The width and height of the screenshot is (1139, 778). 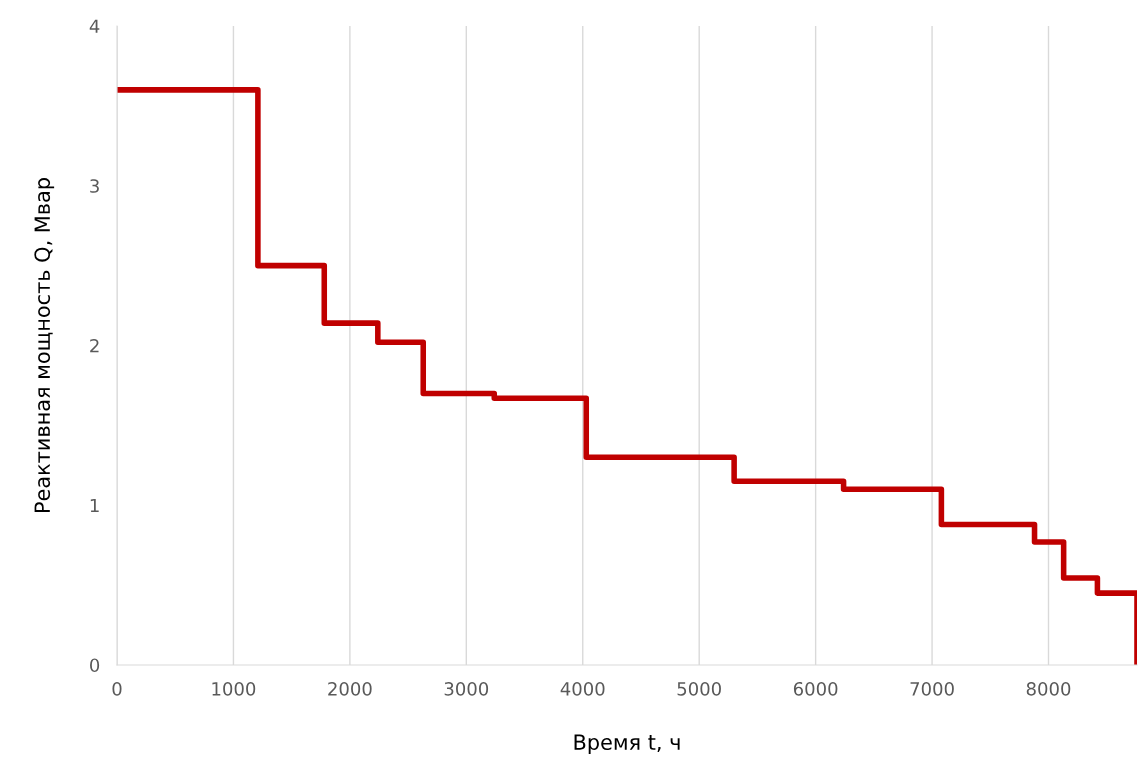 What do you see at coordinates (95, 665) in the screenshot?
I see `y-tick-label: 0` at bounding box center [95, 665].